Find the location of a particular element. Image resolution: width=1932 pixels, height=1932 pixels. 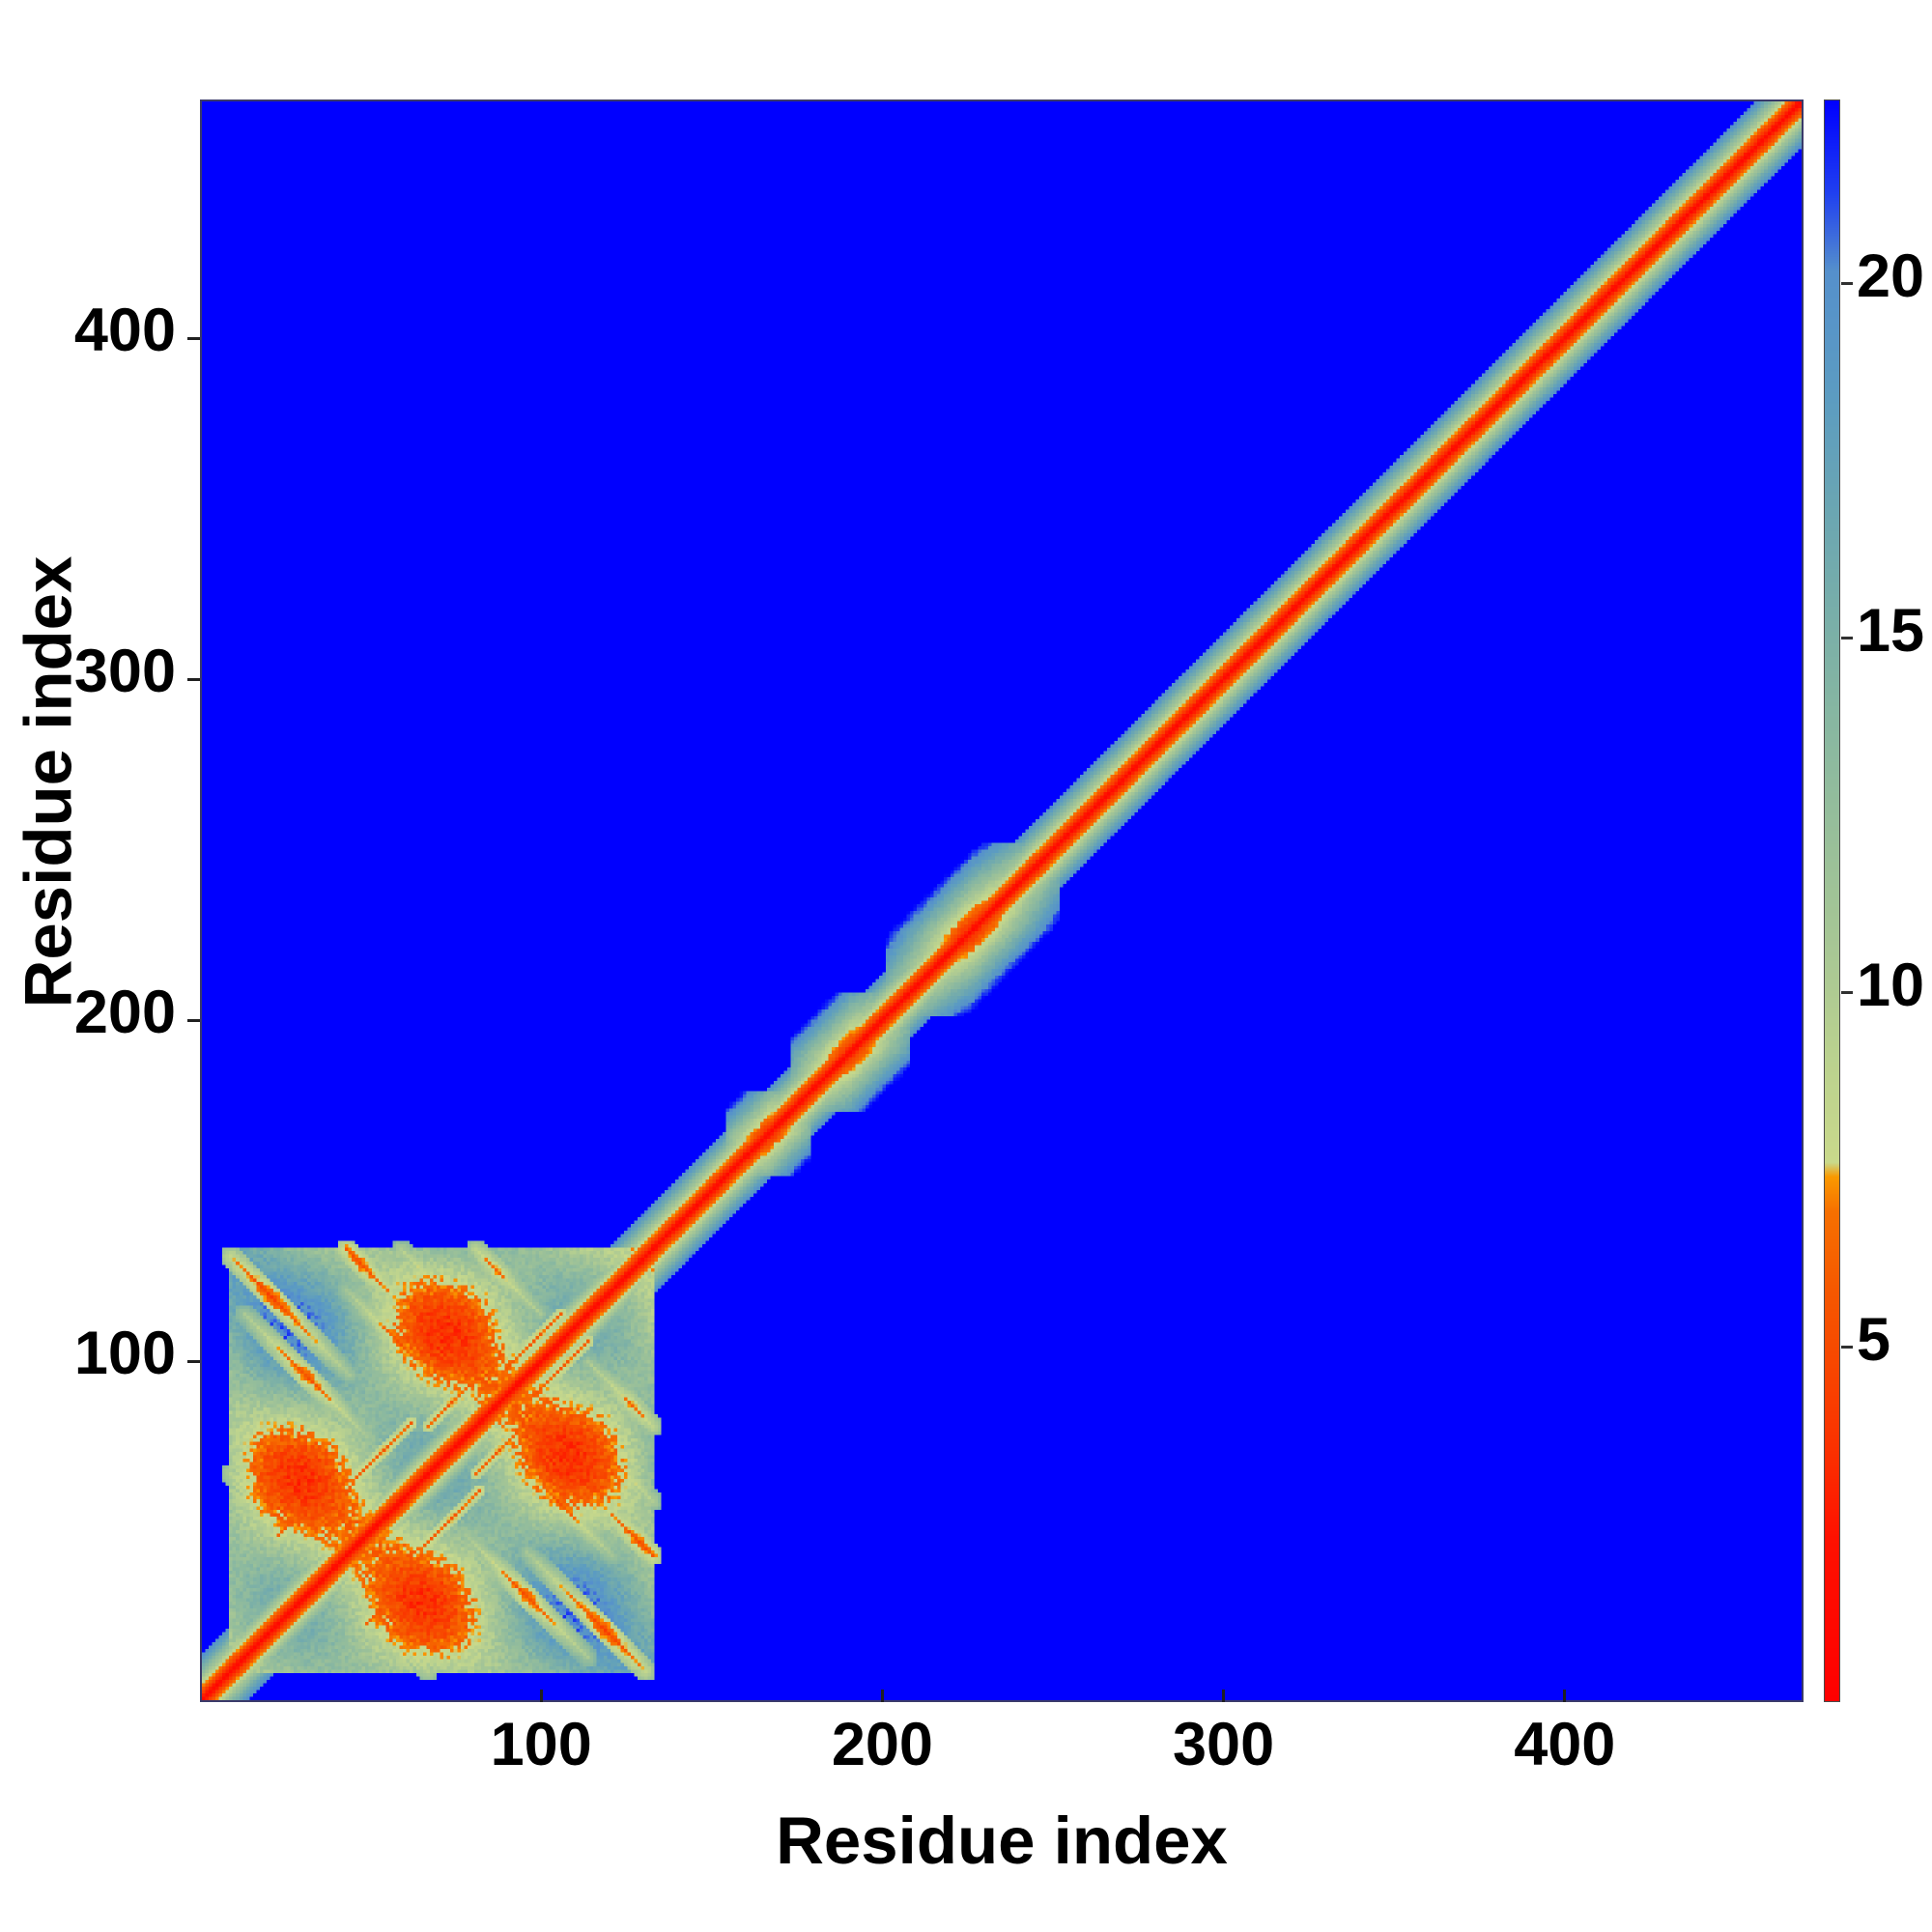

colorbar-gradient is located at coordinates (1832, 900).